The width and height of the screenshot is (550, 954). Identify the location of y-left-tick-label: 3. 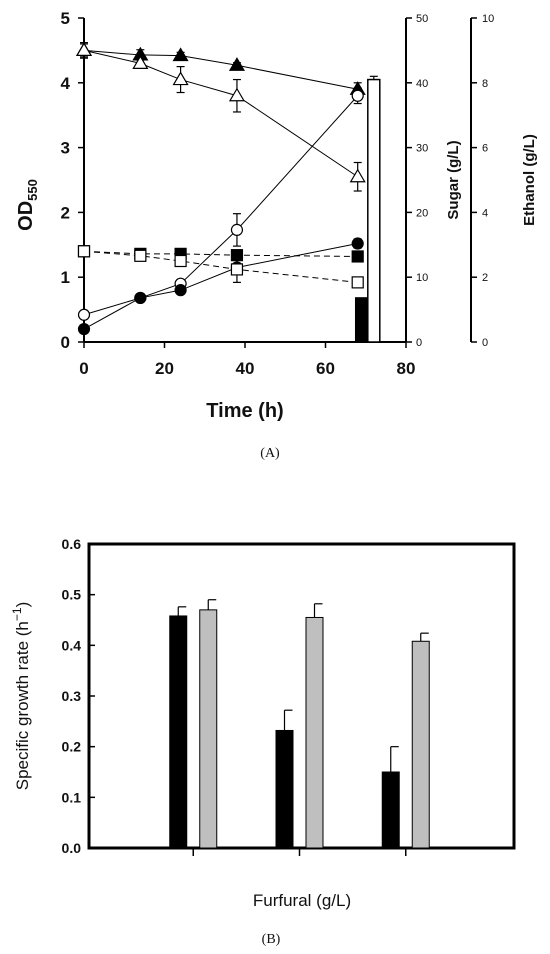
(65, 148).